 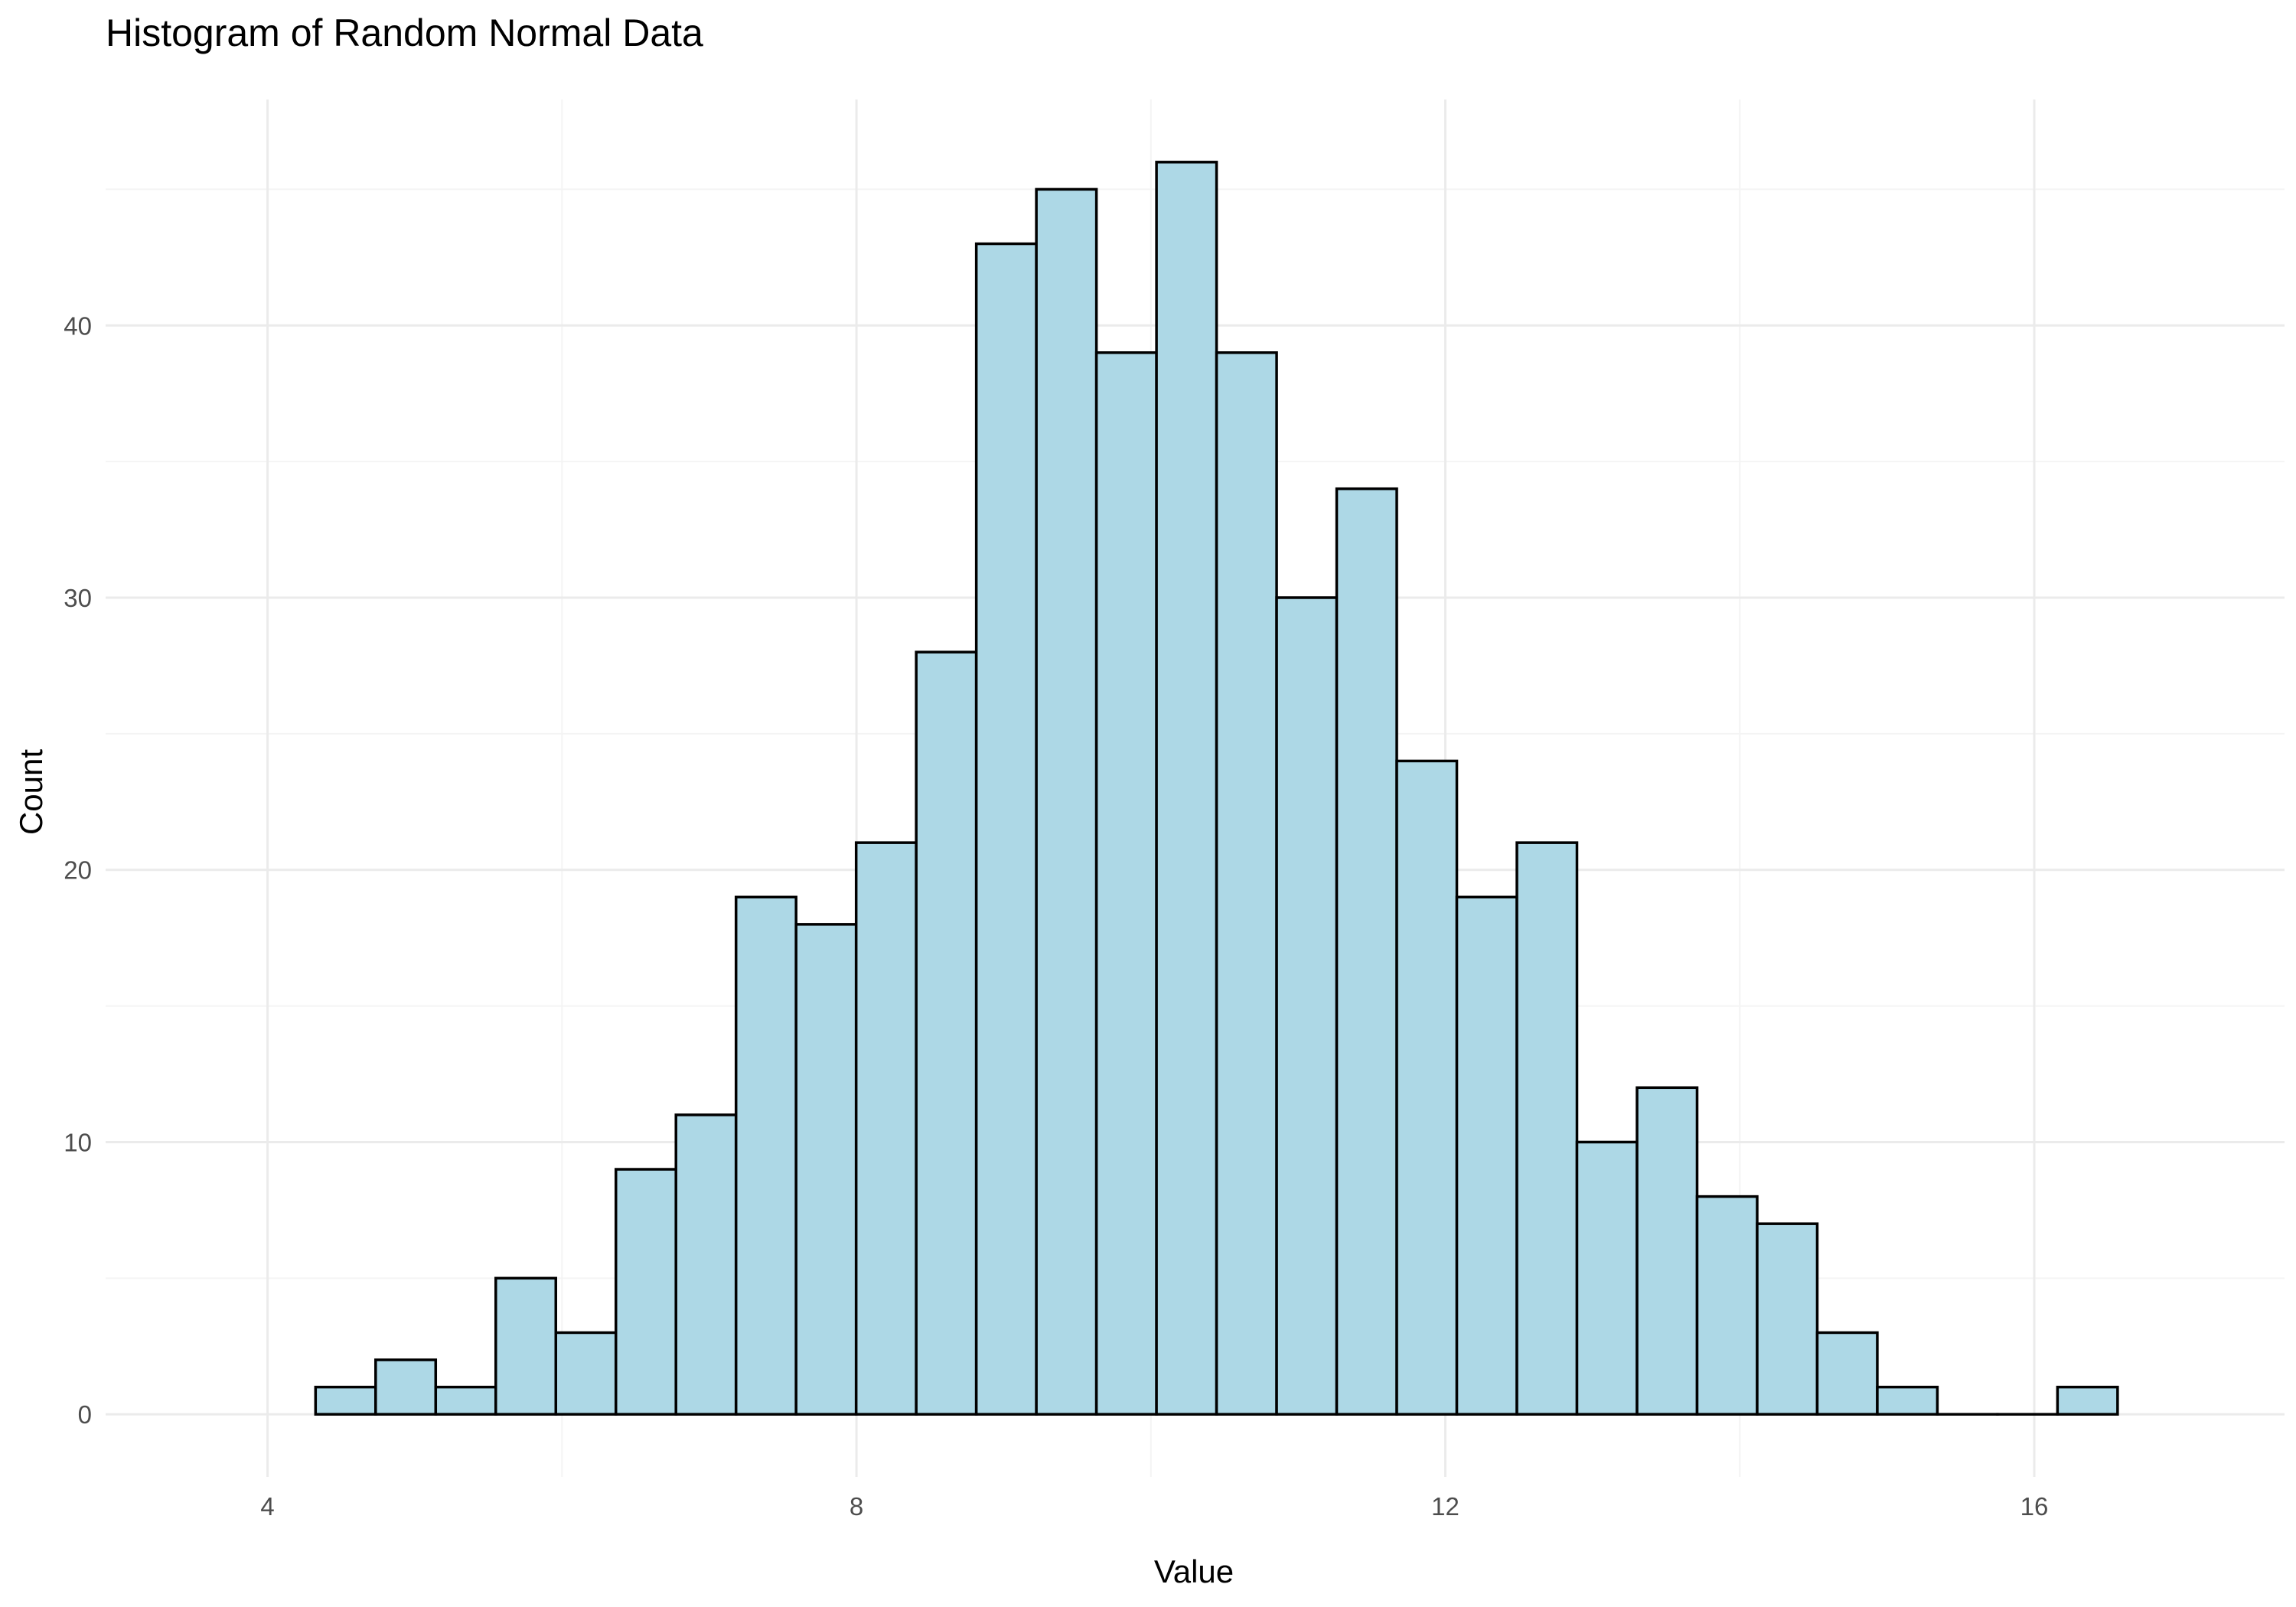 I want to click on y-tick-label: 30, so click(x=78, y=598).